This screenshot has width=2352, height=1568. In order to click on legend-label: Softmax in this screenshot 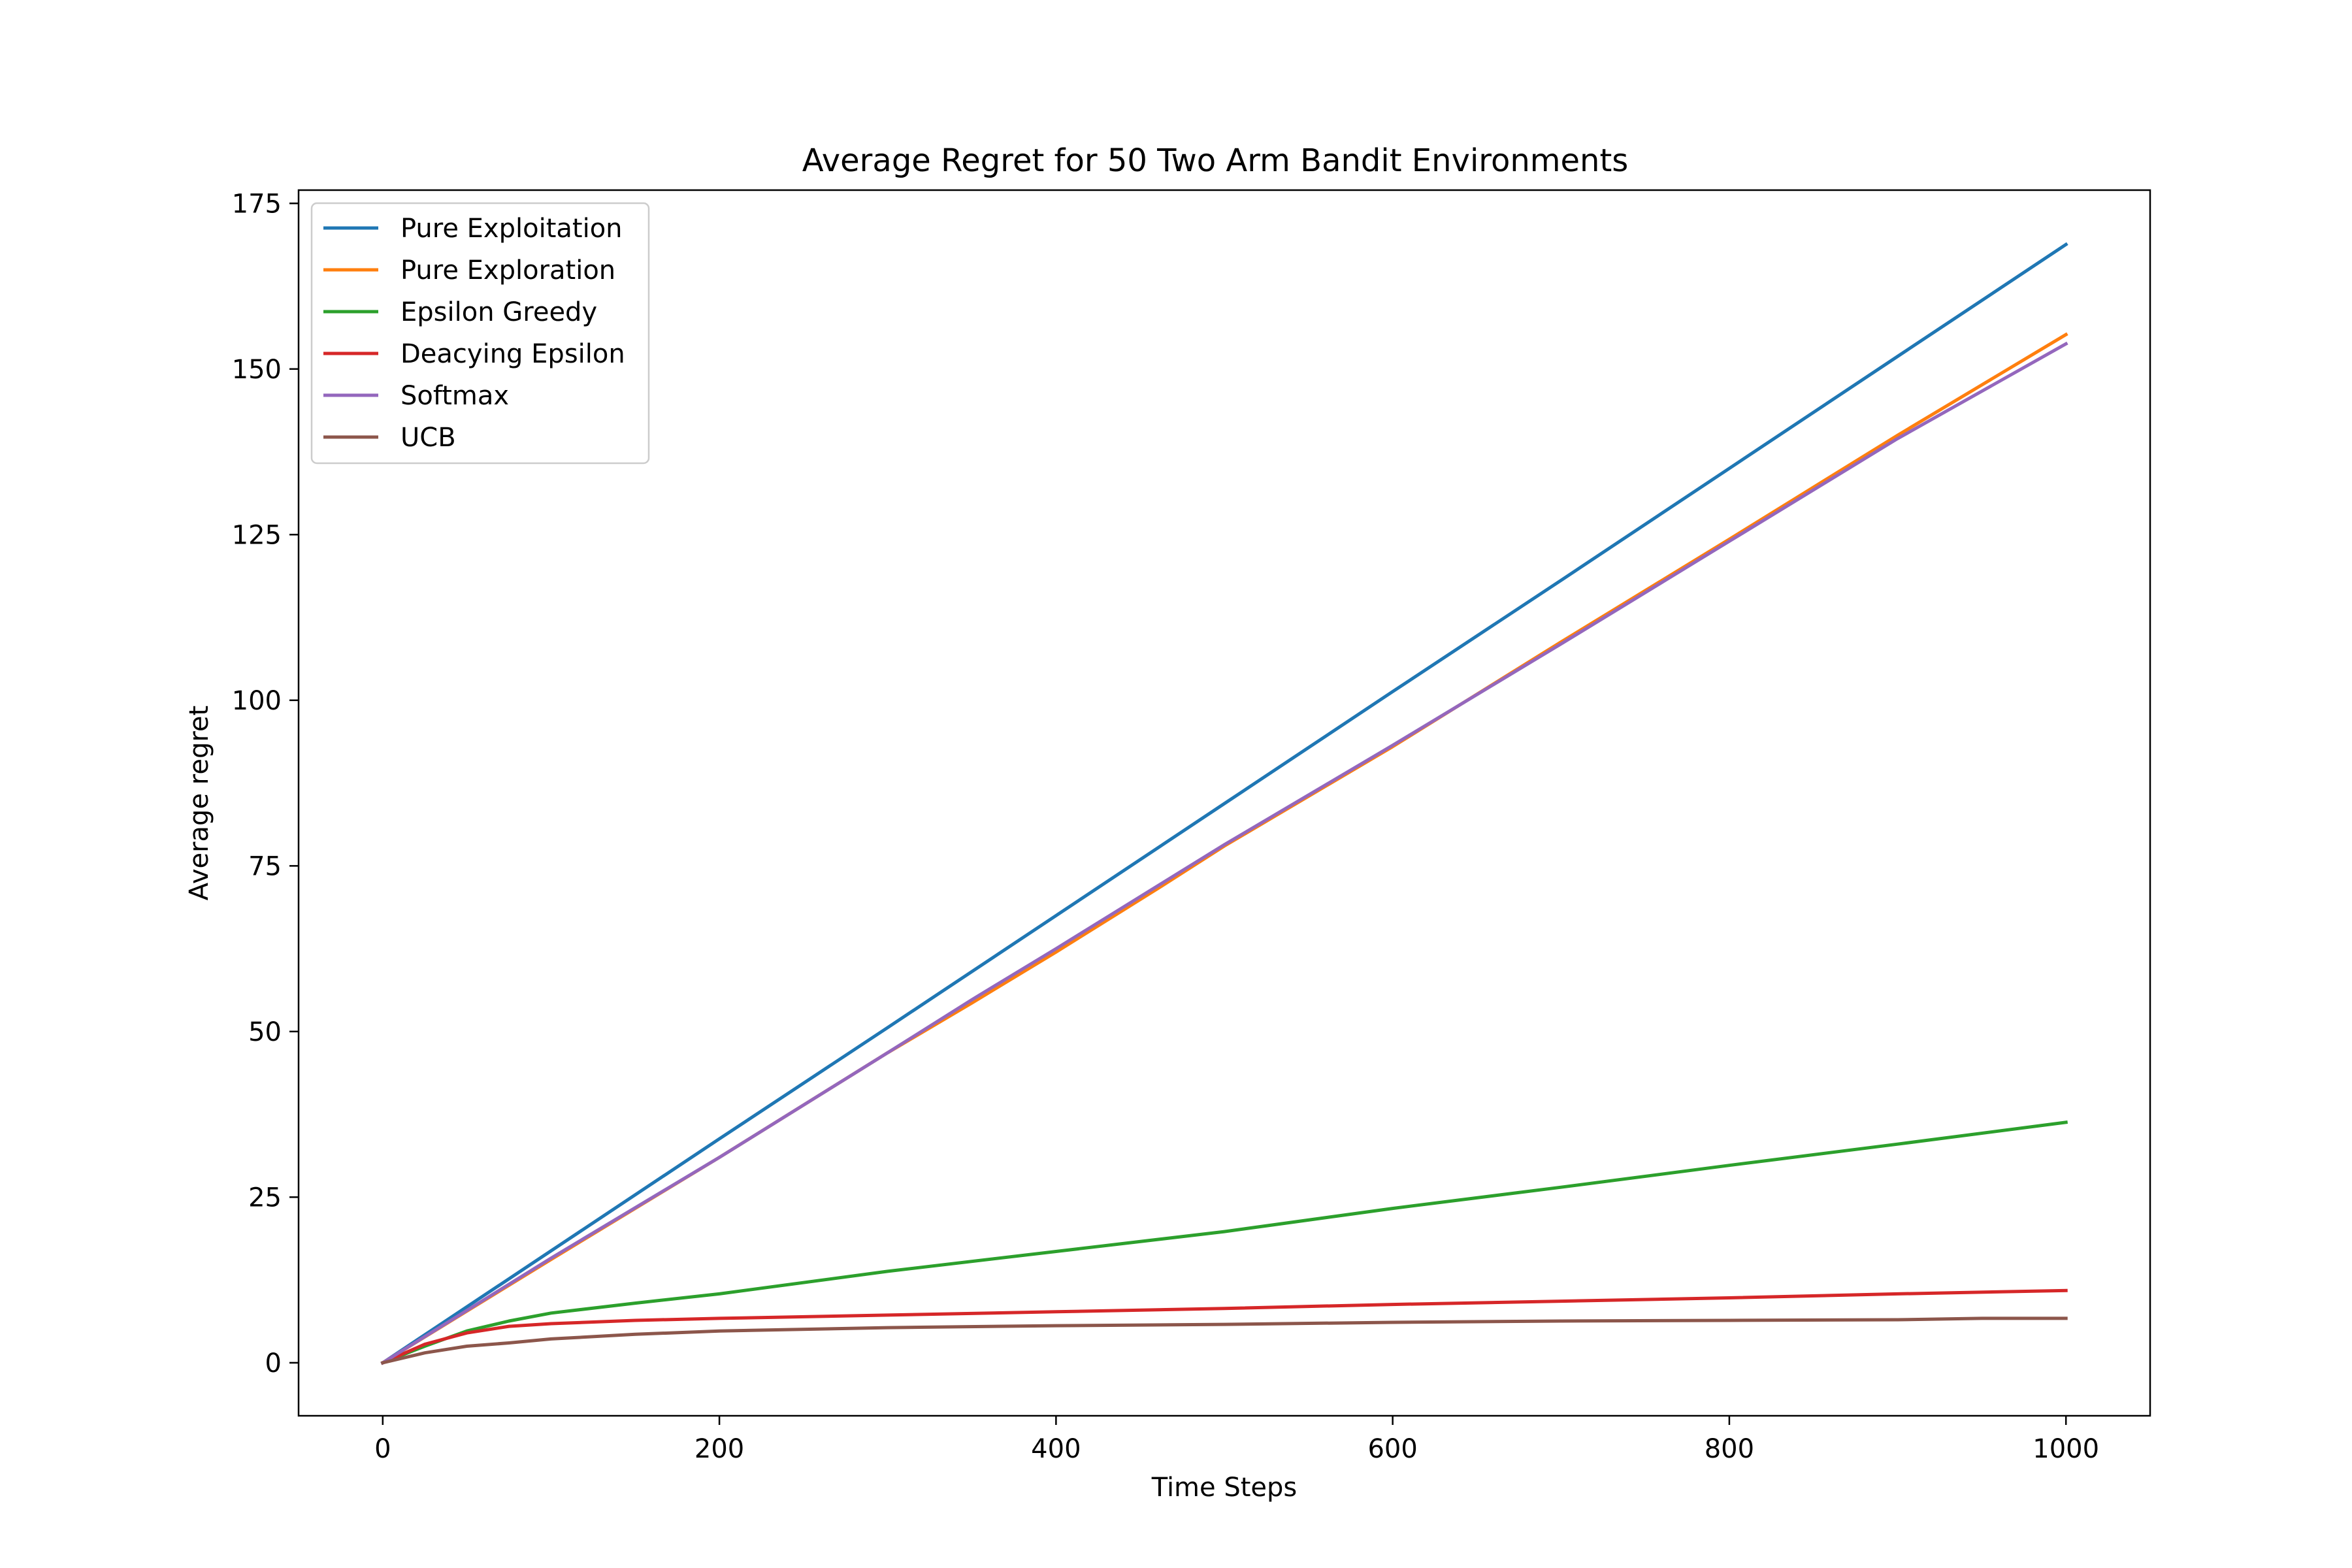, I will do `click(454, 396)`.